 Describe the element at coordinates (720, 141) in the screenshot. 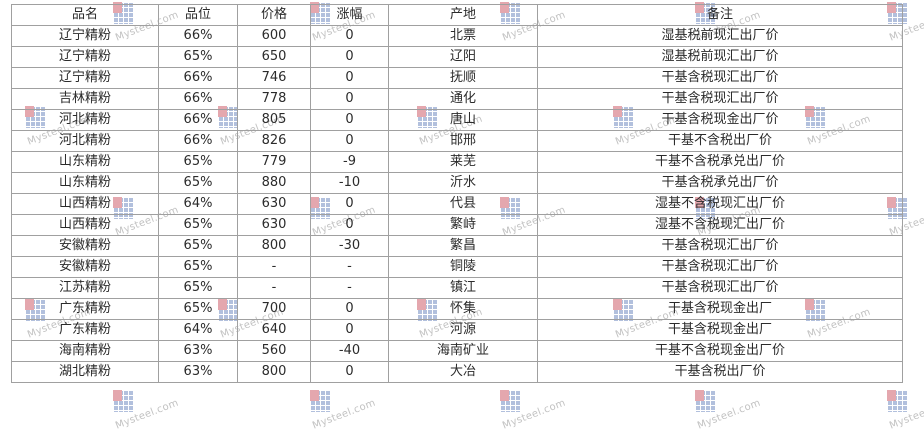

I see `cell-note: 干基不含税出厂价` at that location.